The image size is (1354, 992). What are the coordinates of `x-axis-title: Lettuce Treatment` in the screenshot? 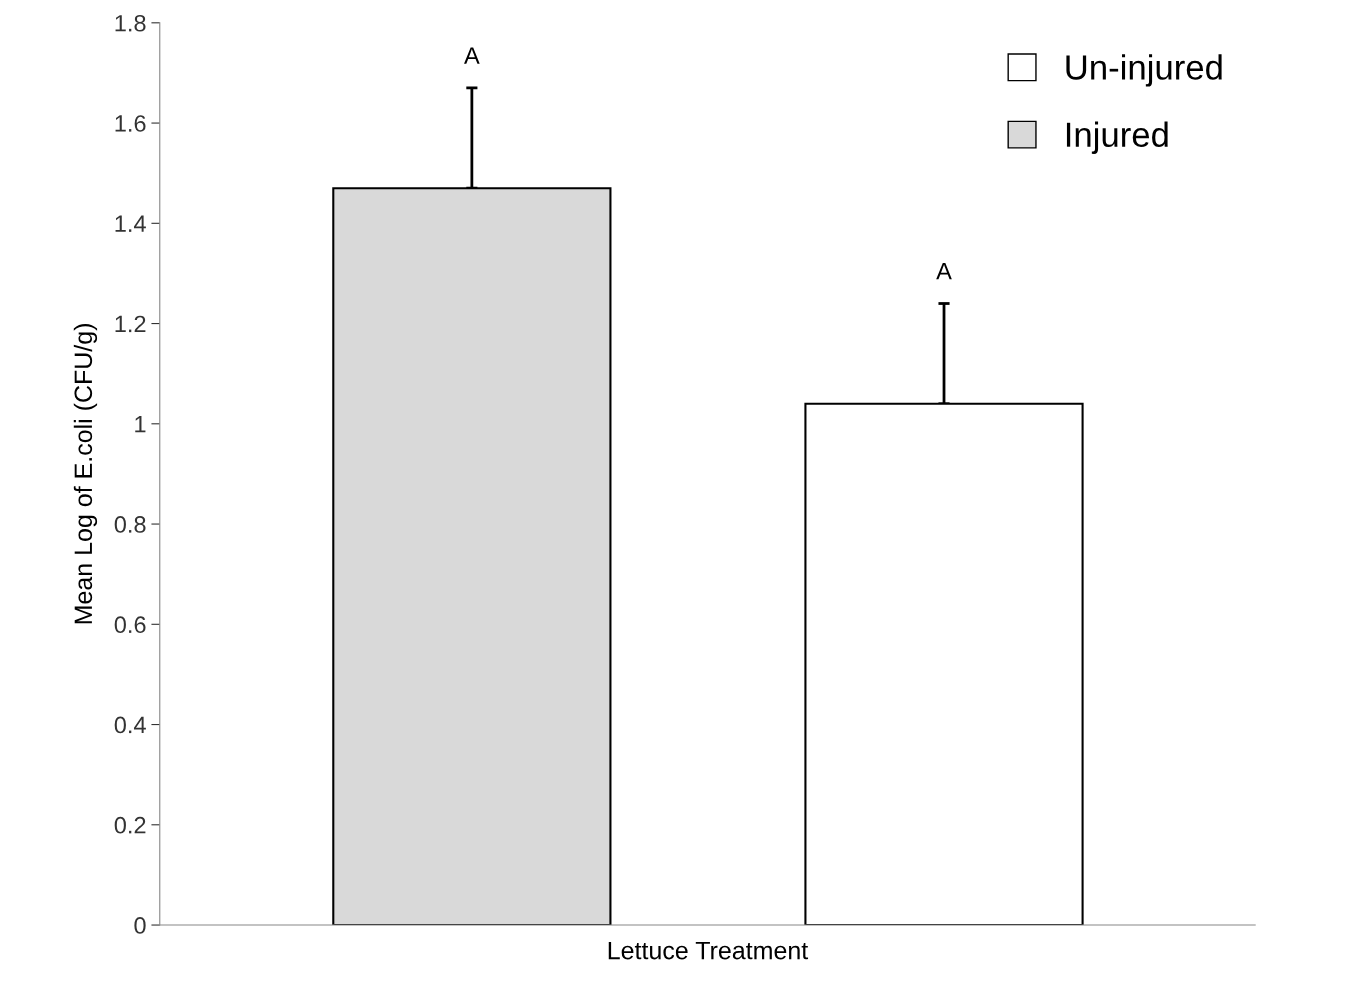 It's located at (708, 950).